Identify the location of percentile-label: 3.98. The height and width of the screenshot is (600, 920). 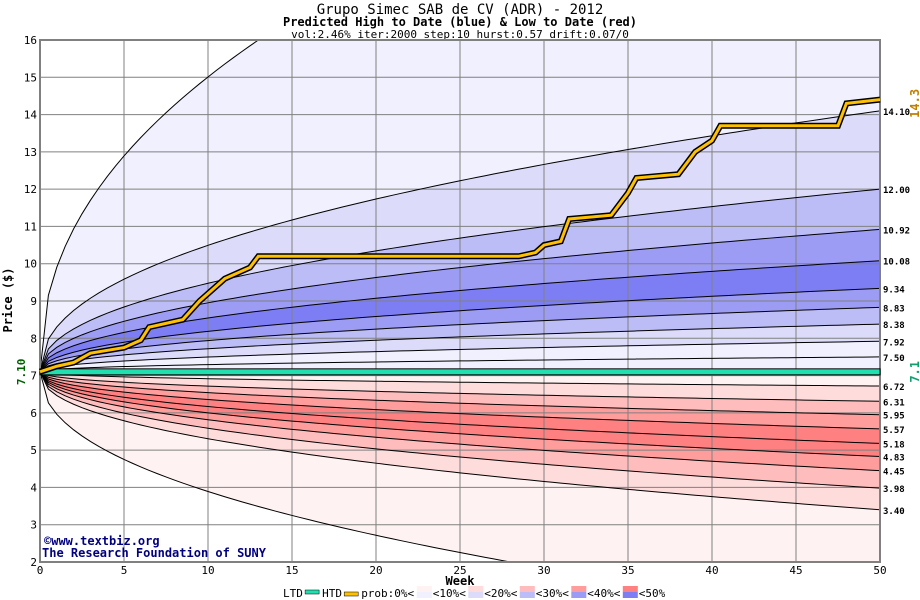
(894, 490).